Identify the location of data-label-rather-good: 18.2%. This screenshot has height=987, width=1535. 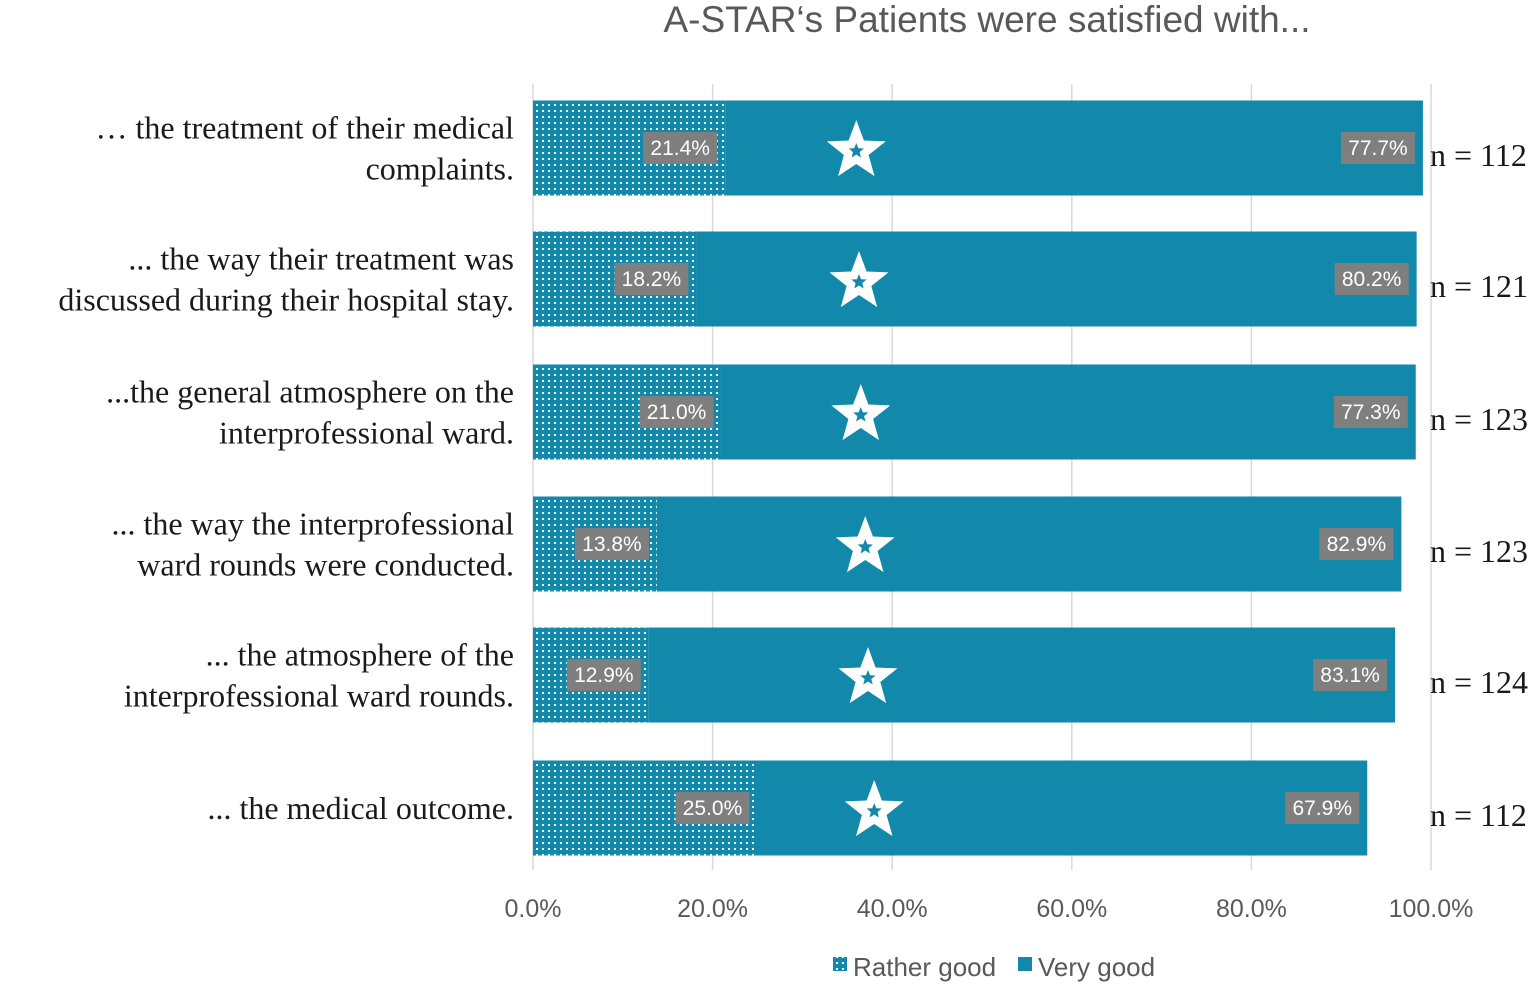
(652, 279).